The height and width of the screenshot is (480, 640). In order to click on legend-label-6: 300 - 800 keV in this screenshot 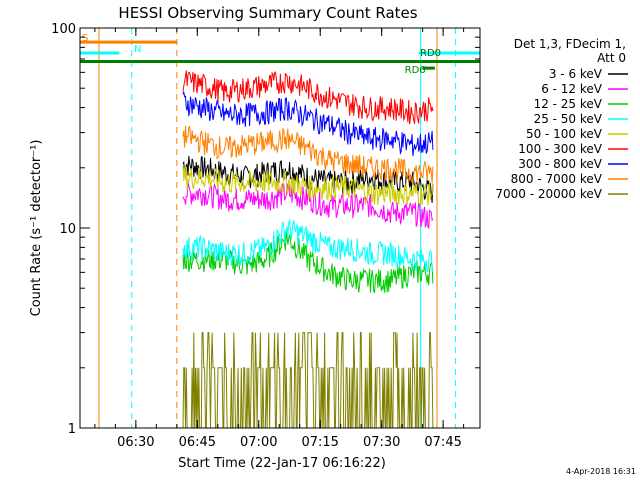, I will do `click(560, 164)`.